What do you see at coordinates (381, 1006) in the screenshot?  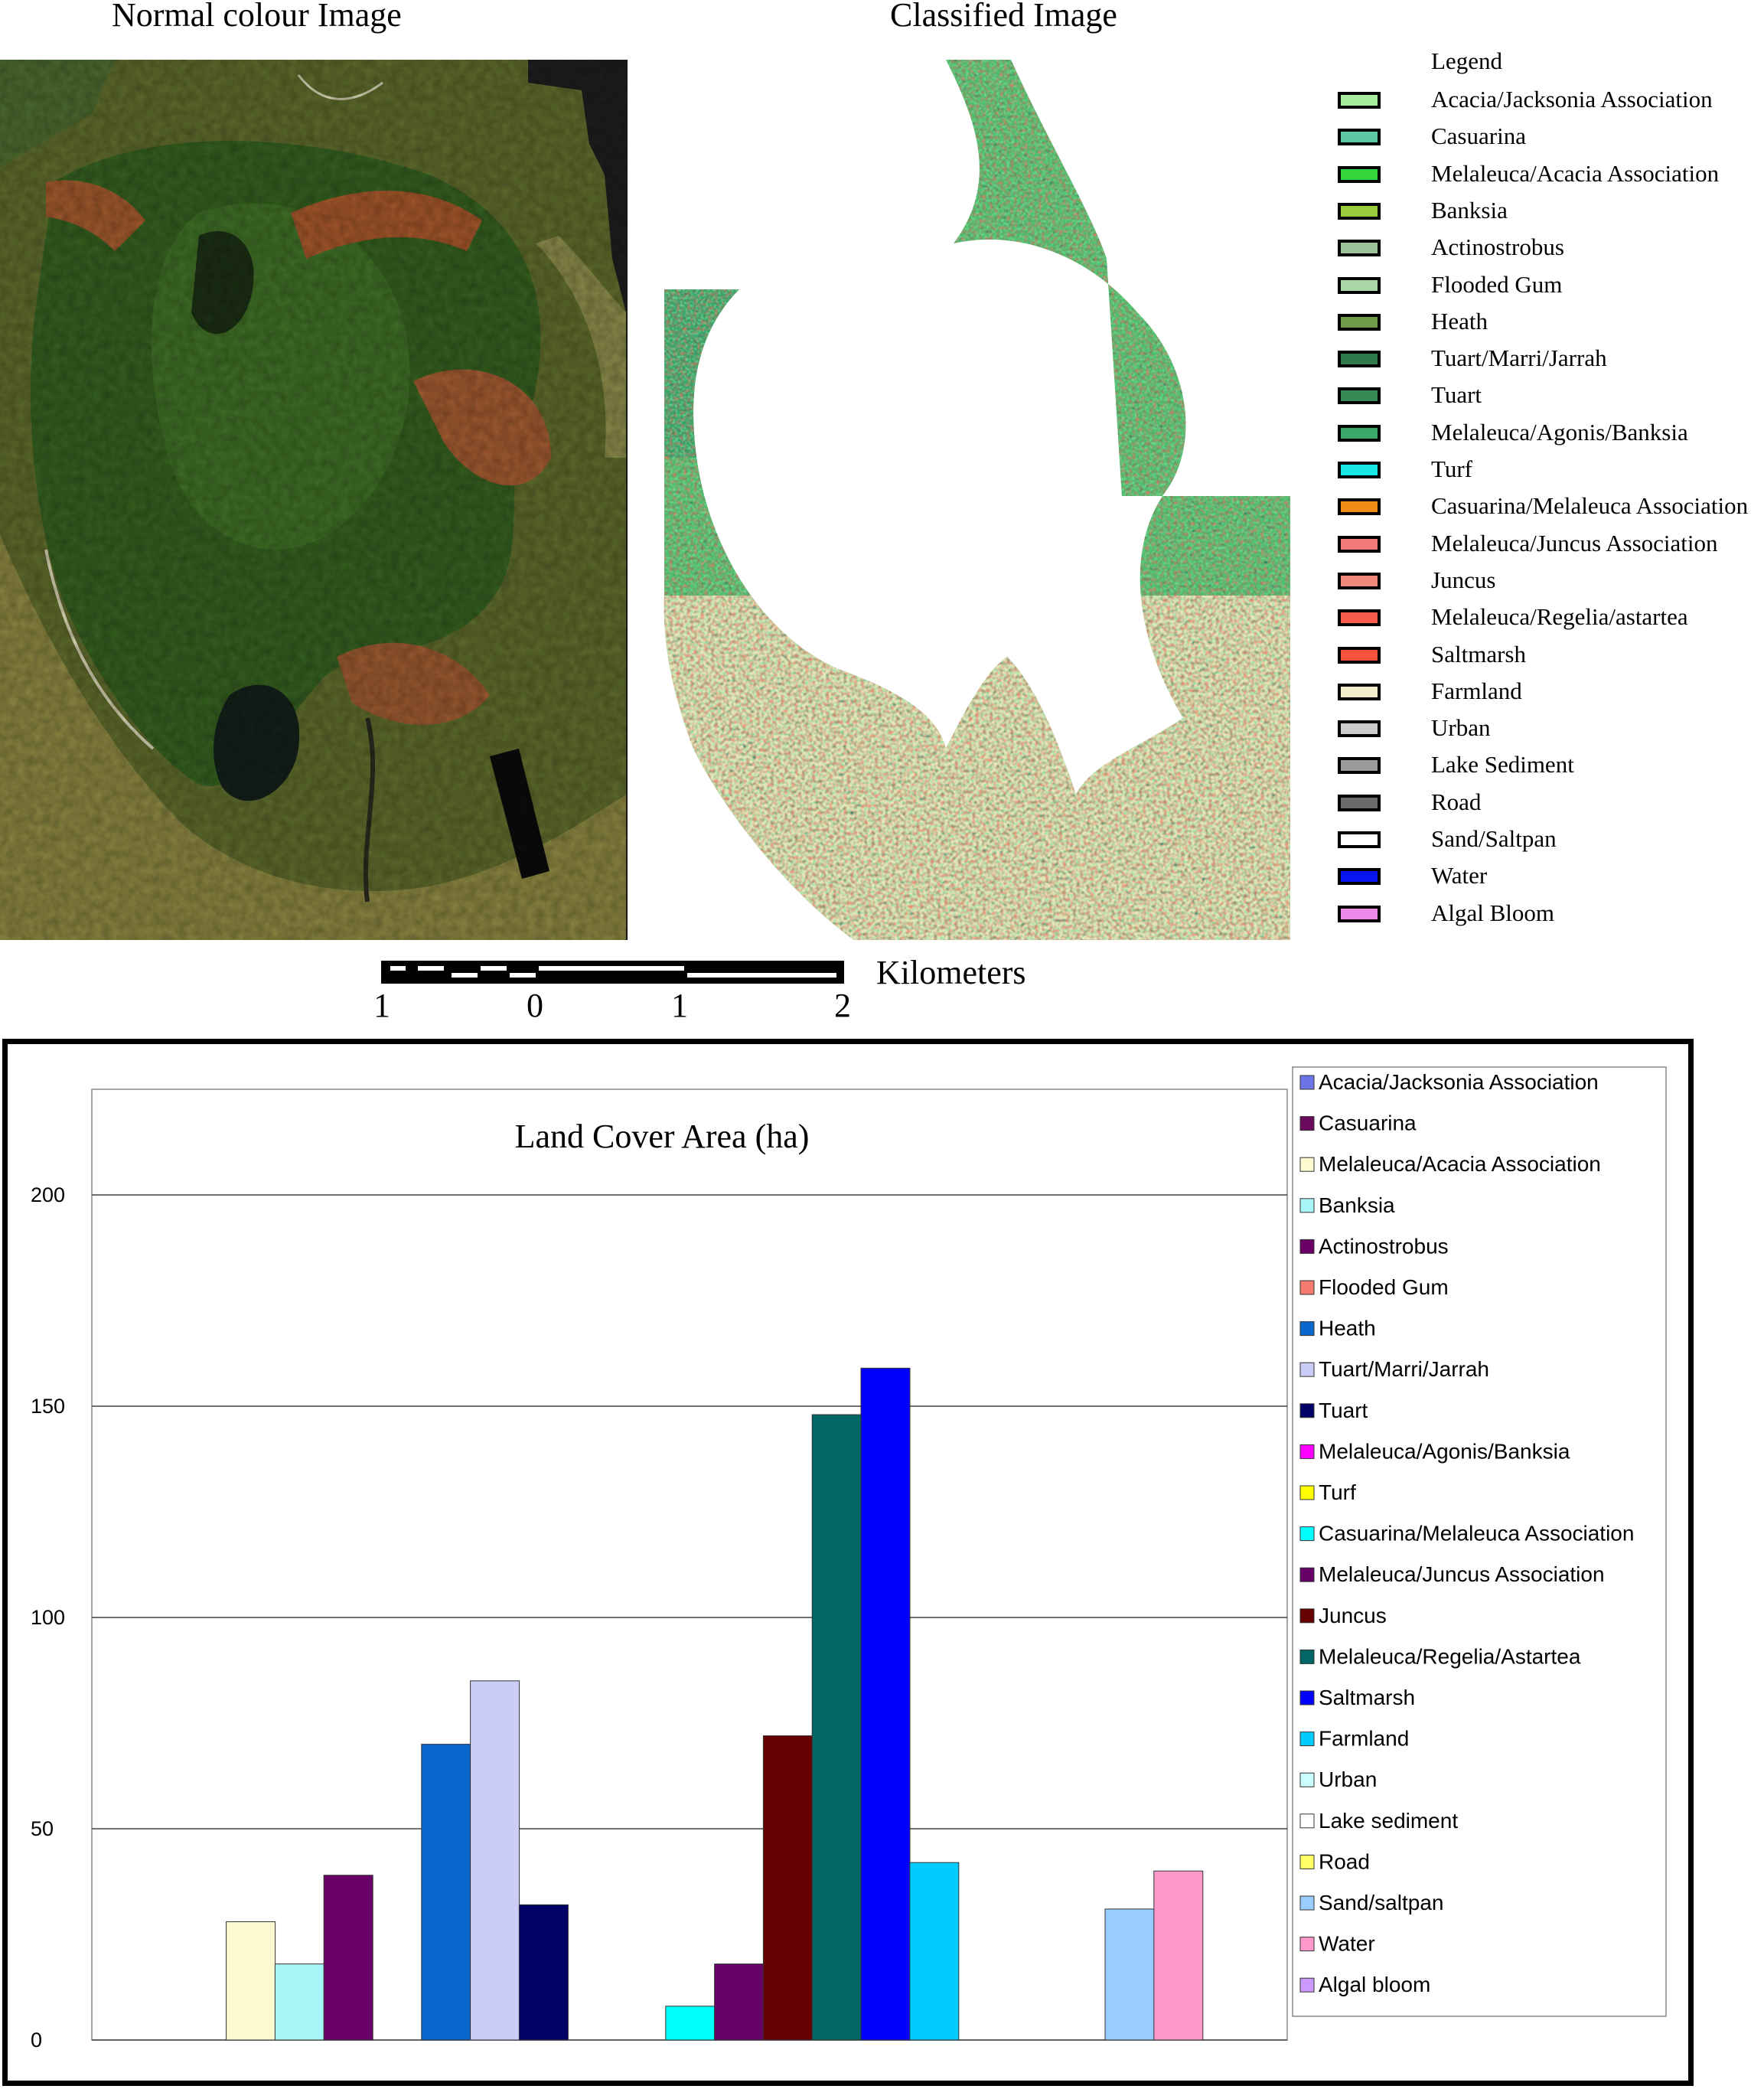 I see `scale-tick-1-left: 1` at bounding box center [381, 1006].